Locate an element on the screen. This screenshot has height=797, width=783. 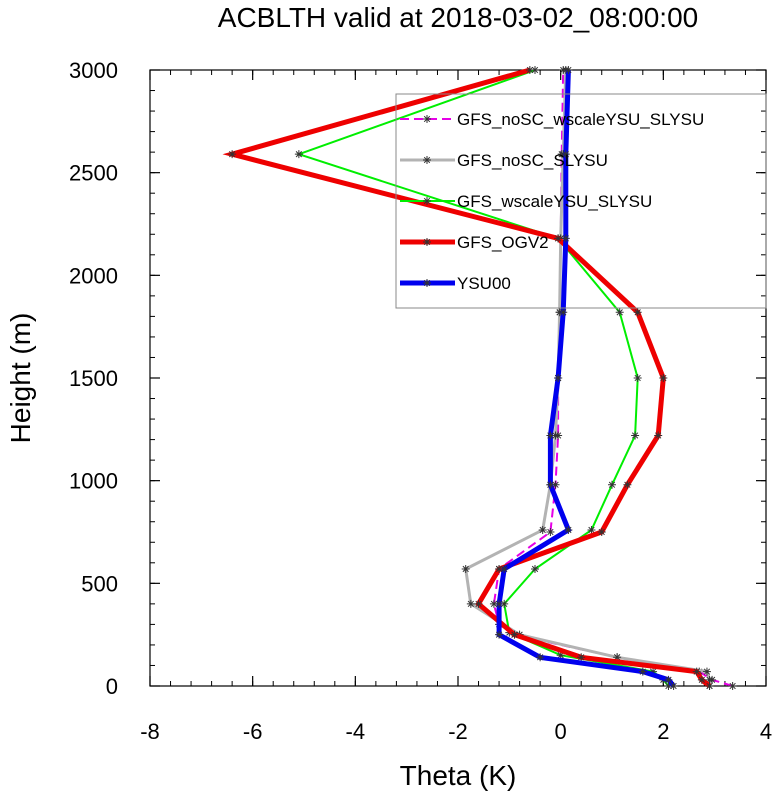
x-tick-label: -6 is located at coordinates (253, 731).